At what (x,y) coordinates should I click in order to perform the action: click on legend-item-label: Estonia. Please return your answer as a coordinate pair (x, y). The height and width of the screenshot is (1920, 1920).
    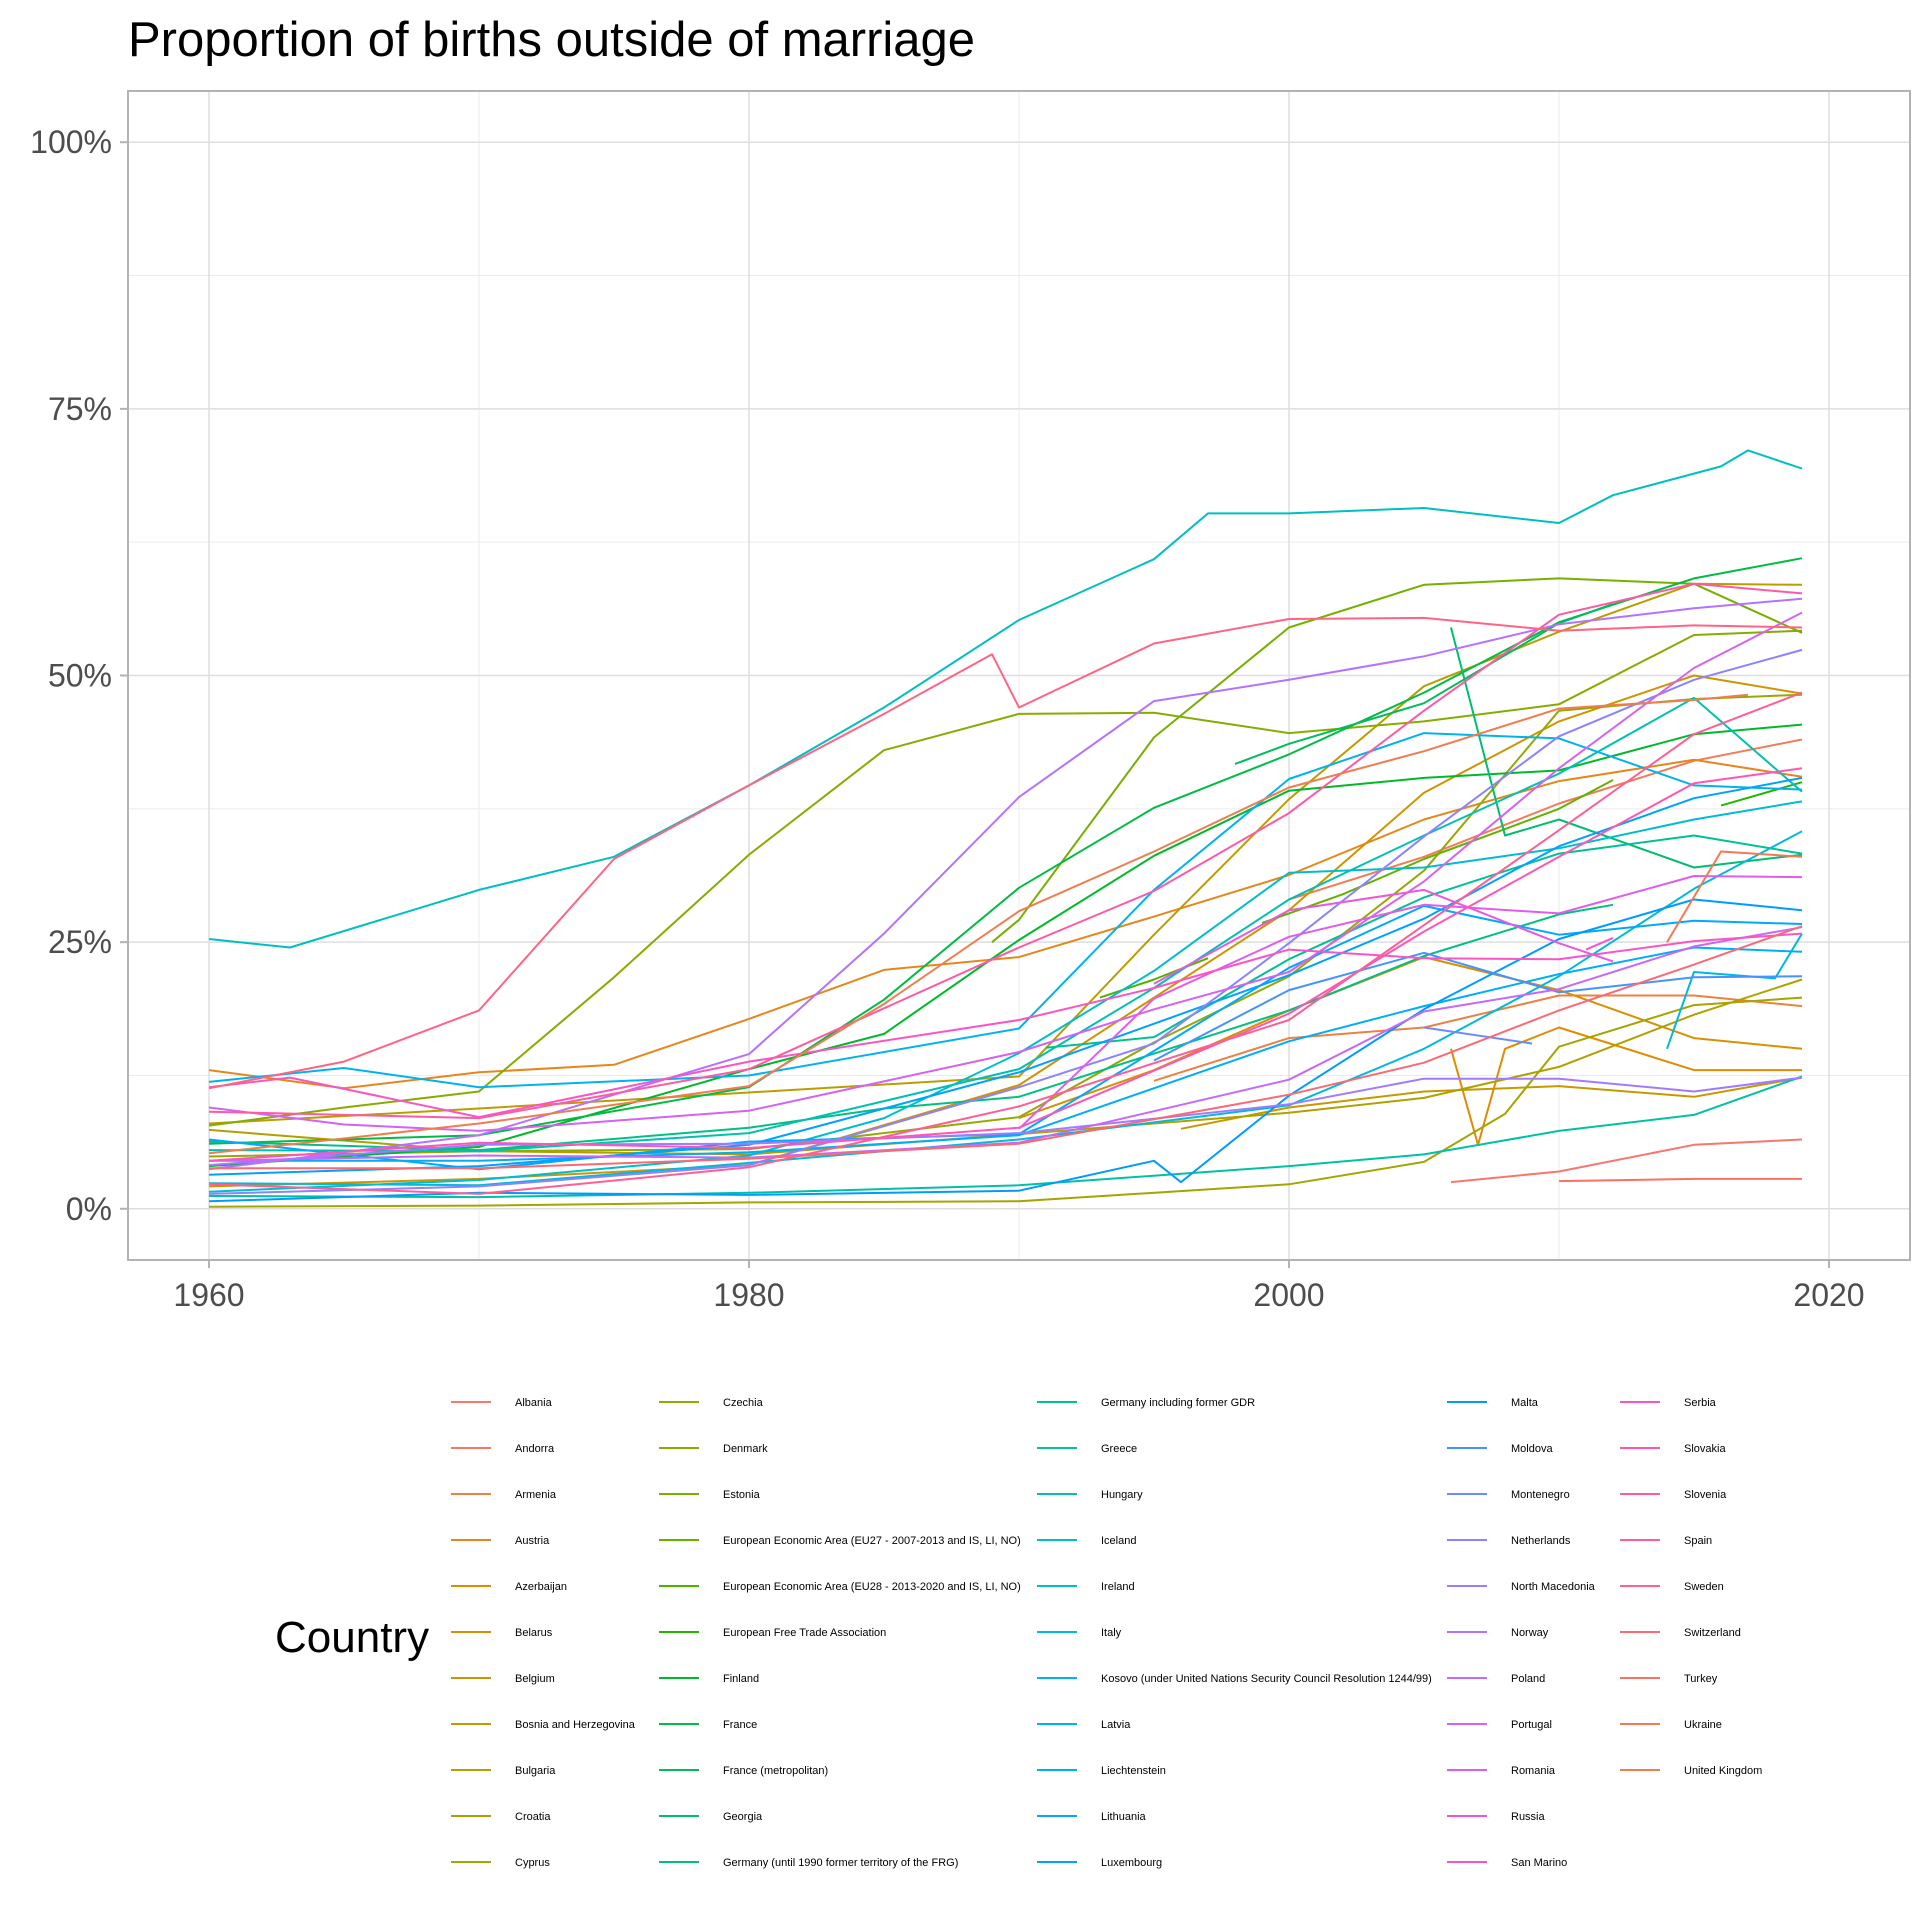
    Looking at the image, I should click on (742, 1495).